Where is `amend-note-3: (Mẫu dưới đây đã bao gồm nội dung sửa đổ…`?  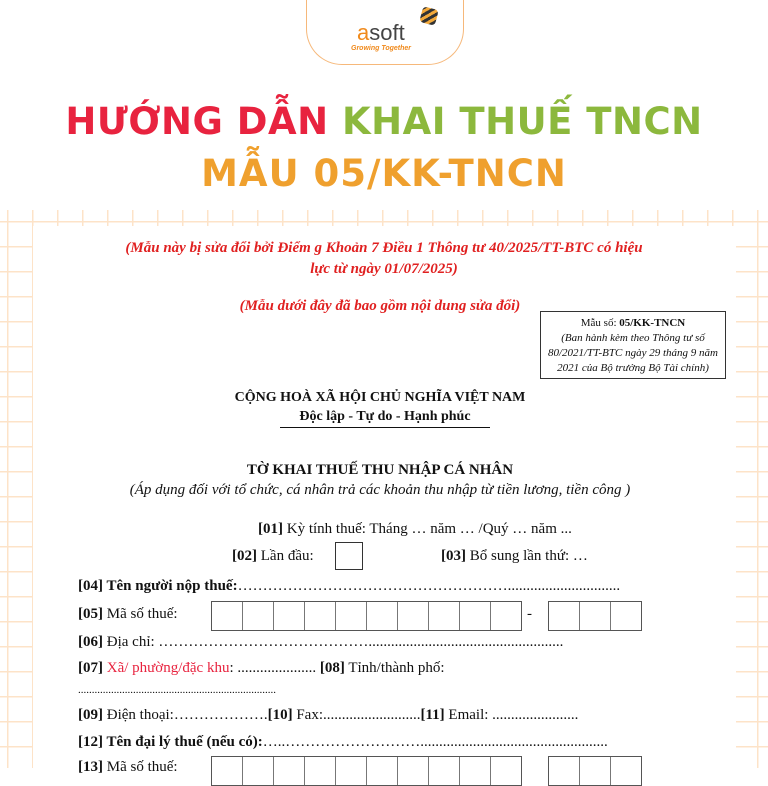 amend-note-3: (Mẫu dưới đây đã bao gồm nội dung sửa đổ… is located at coordinates (380, 306).